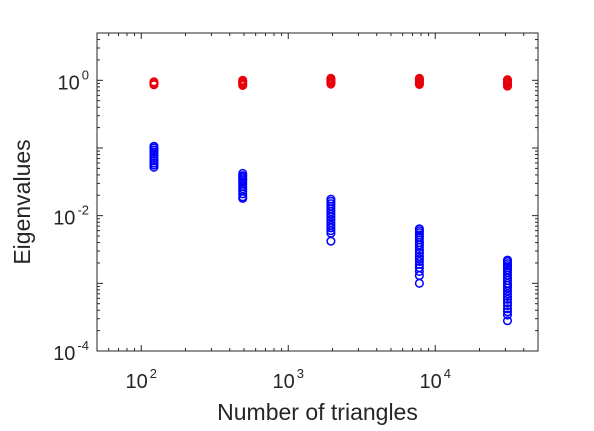 This screenshot has width=594, height=431. I want to click on x-axis-label: Number of triangles, so click(317, 412).